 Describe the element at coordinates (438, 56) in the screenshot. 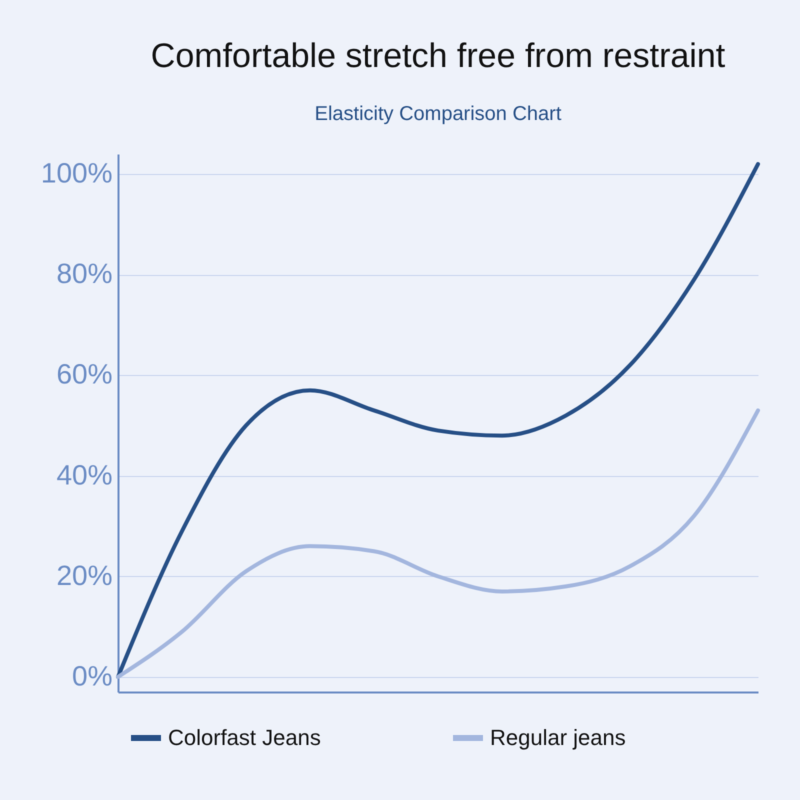

I see `chart-title: Comfortable stretch free from restraint` at that location.